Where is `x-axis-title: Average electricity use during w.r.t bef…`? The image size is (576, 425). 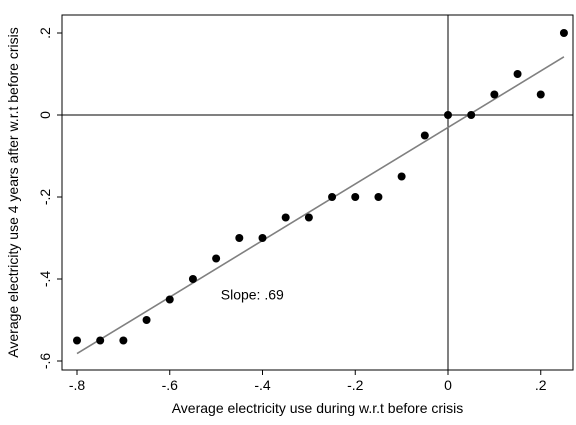 x-axis-title: Average electricity use during w.r.t bef… is located at coordinates (318, 408).